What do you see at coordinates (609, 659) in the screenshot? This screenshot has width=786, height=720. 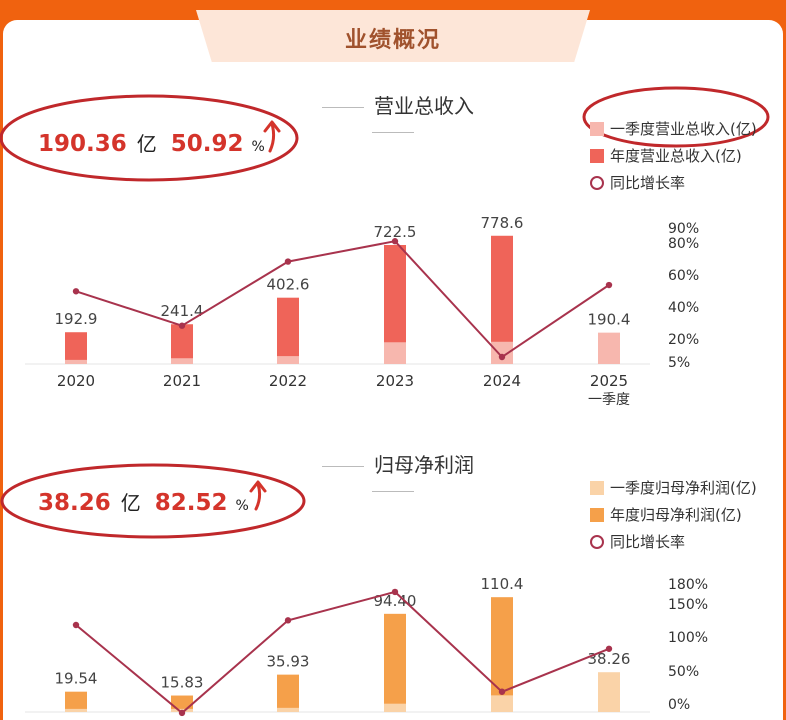 I see `bar-value-label: 38.26` at bounding box center [609, 659].